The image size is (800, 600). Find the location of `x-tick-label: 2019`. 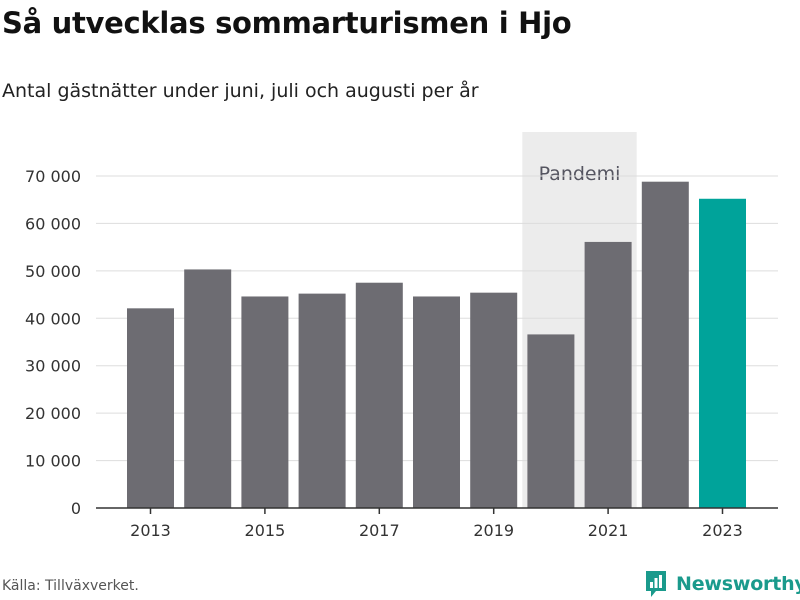

x-tick-label: 2019 is located at coordinates (493, 530).